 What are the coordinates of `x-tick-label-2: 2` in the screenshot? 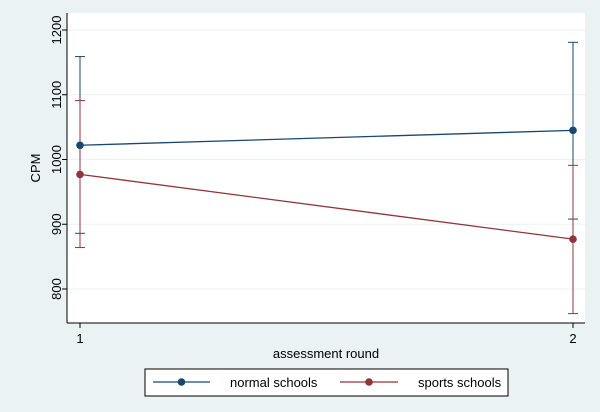 It's located at (572, 338).